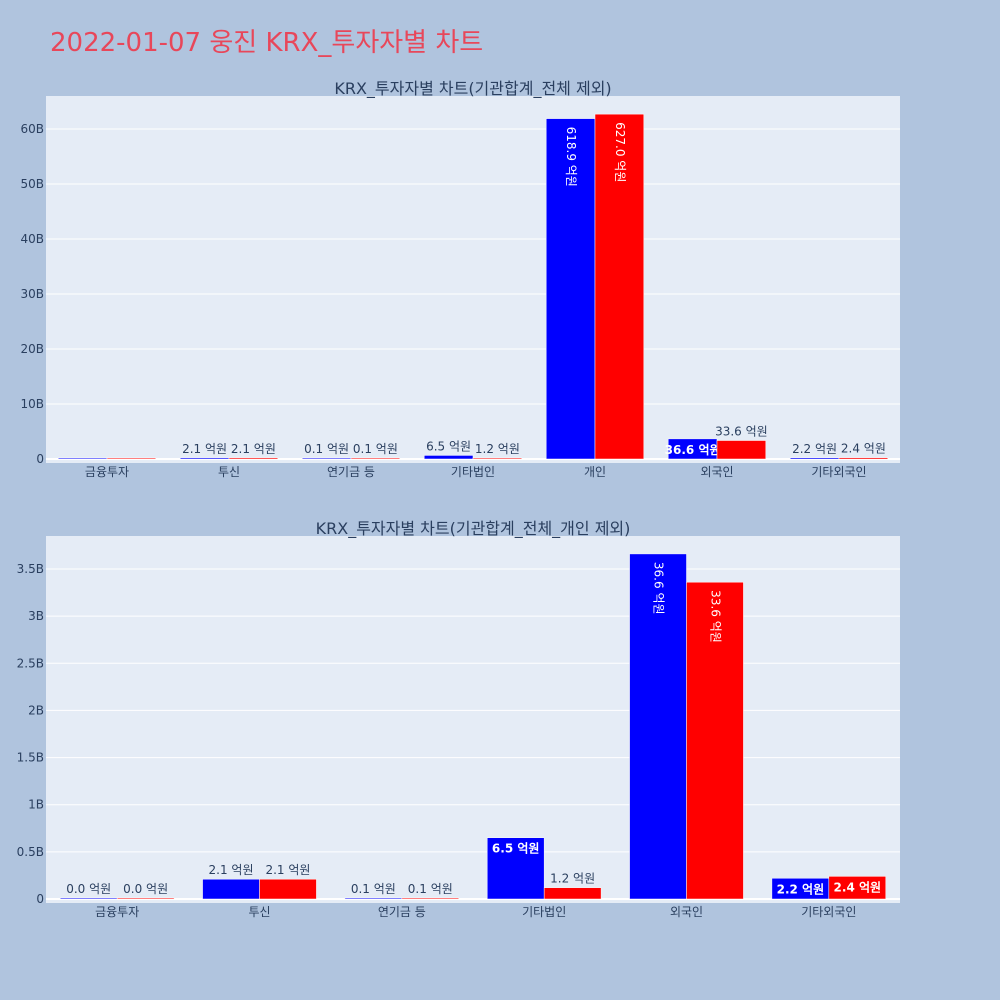 Image resolution: width=1000 pixels, height=1000 pixels. I want to click on y-tick-label: 3.5B, so click(30, 569).